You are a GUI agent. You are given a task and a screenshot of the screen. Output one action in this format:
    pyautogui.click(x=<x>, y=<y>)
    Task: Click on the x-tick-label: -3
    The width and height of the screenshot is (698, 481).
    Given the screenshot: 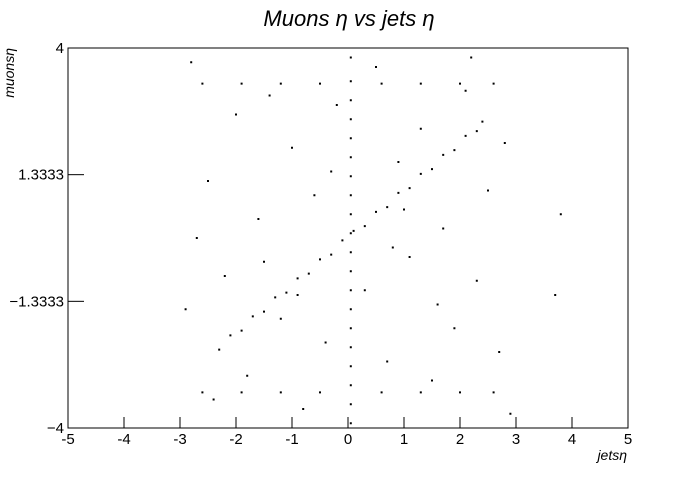 What is the action you would take?
    pyautogui.click(x=179, y=439)
    